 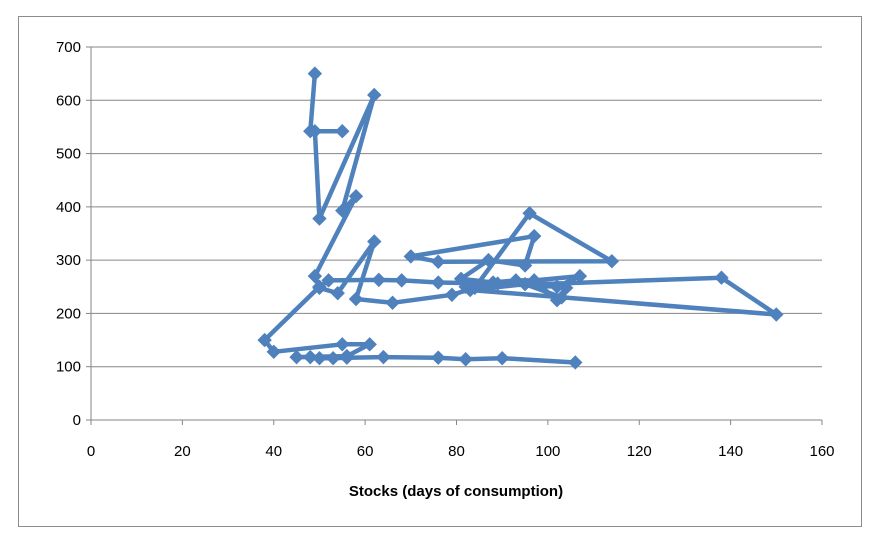 I want to click on x-tick-label: 100, so click(x=547, y=451).